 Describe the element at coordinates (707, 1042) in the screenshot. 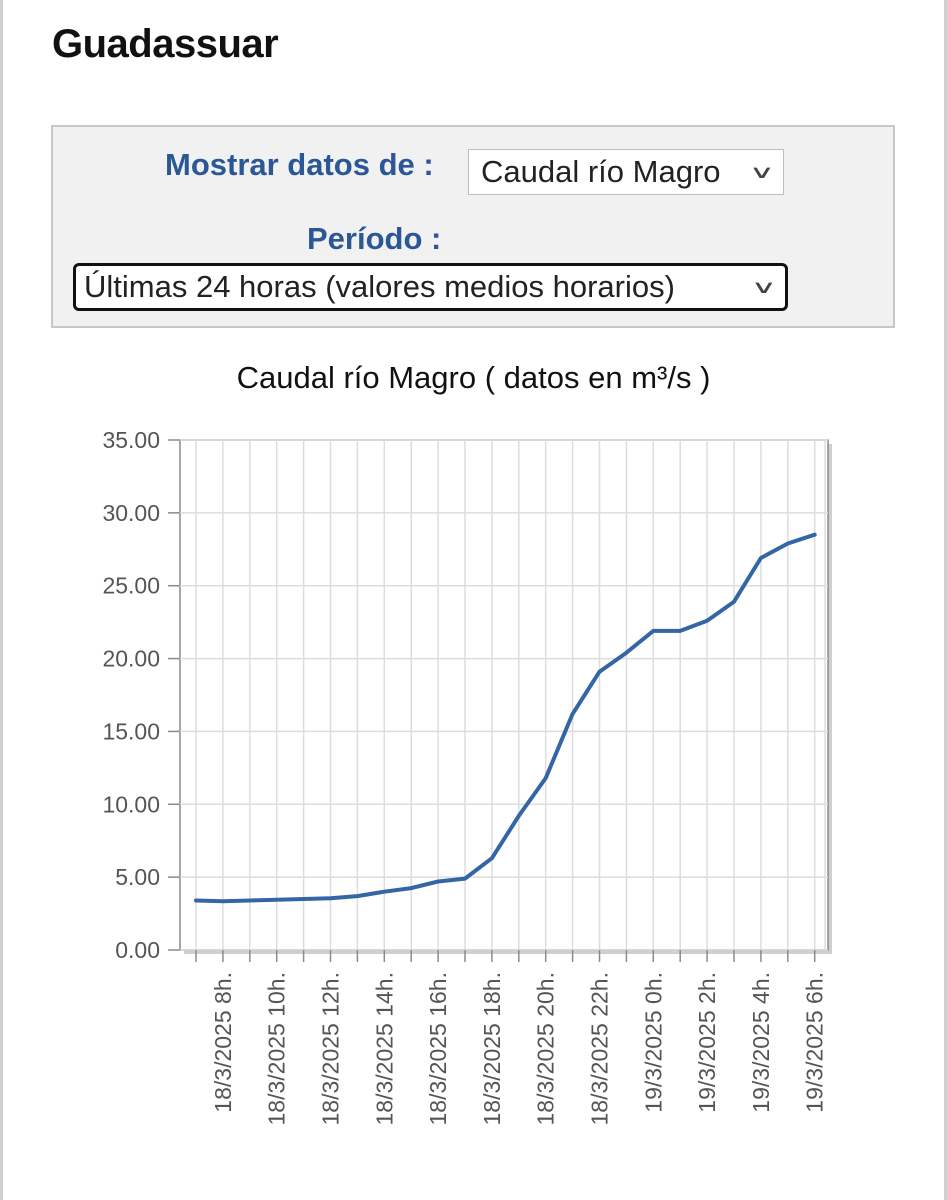

I see `x-tick-label: 19/3/2025 2h.` at that location.